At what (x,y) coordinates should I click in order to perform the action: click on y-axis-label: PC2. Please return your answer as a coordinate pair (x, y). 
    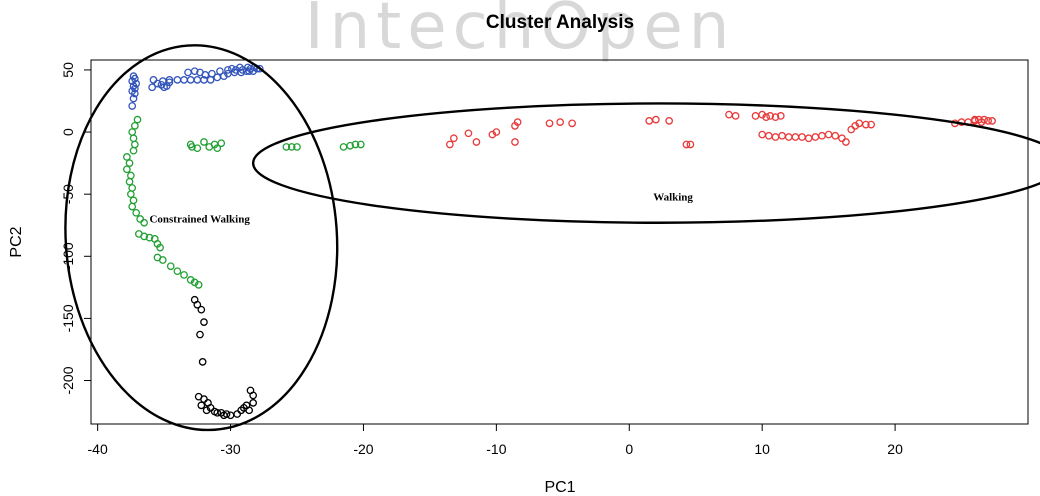
    Looking at the image, I should click on (16, 241).